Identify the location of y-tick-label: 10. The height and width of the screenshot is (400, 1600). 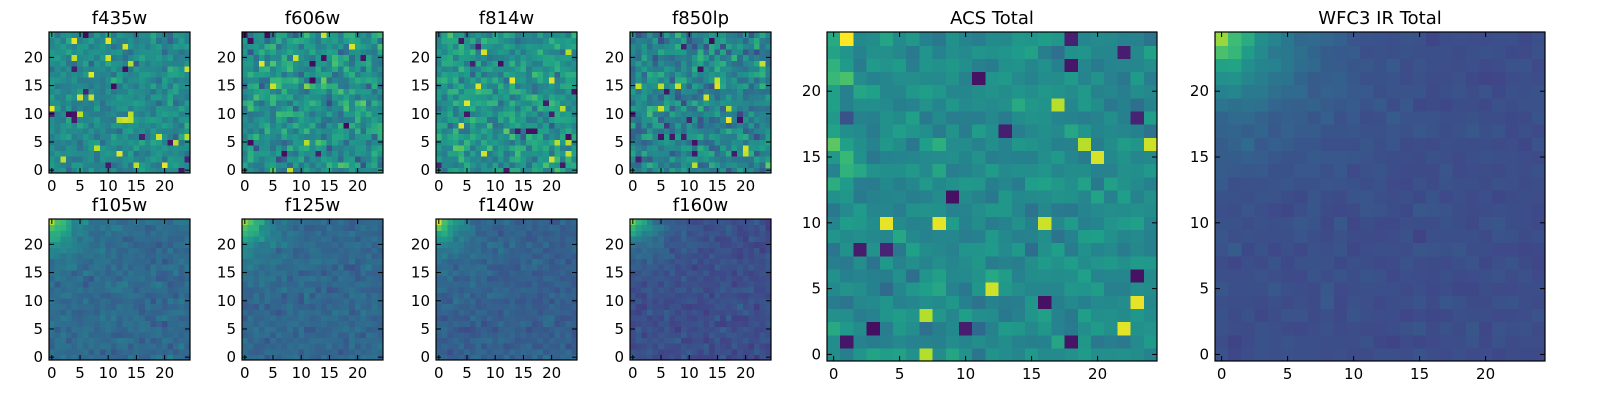
(33, 114).